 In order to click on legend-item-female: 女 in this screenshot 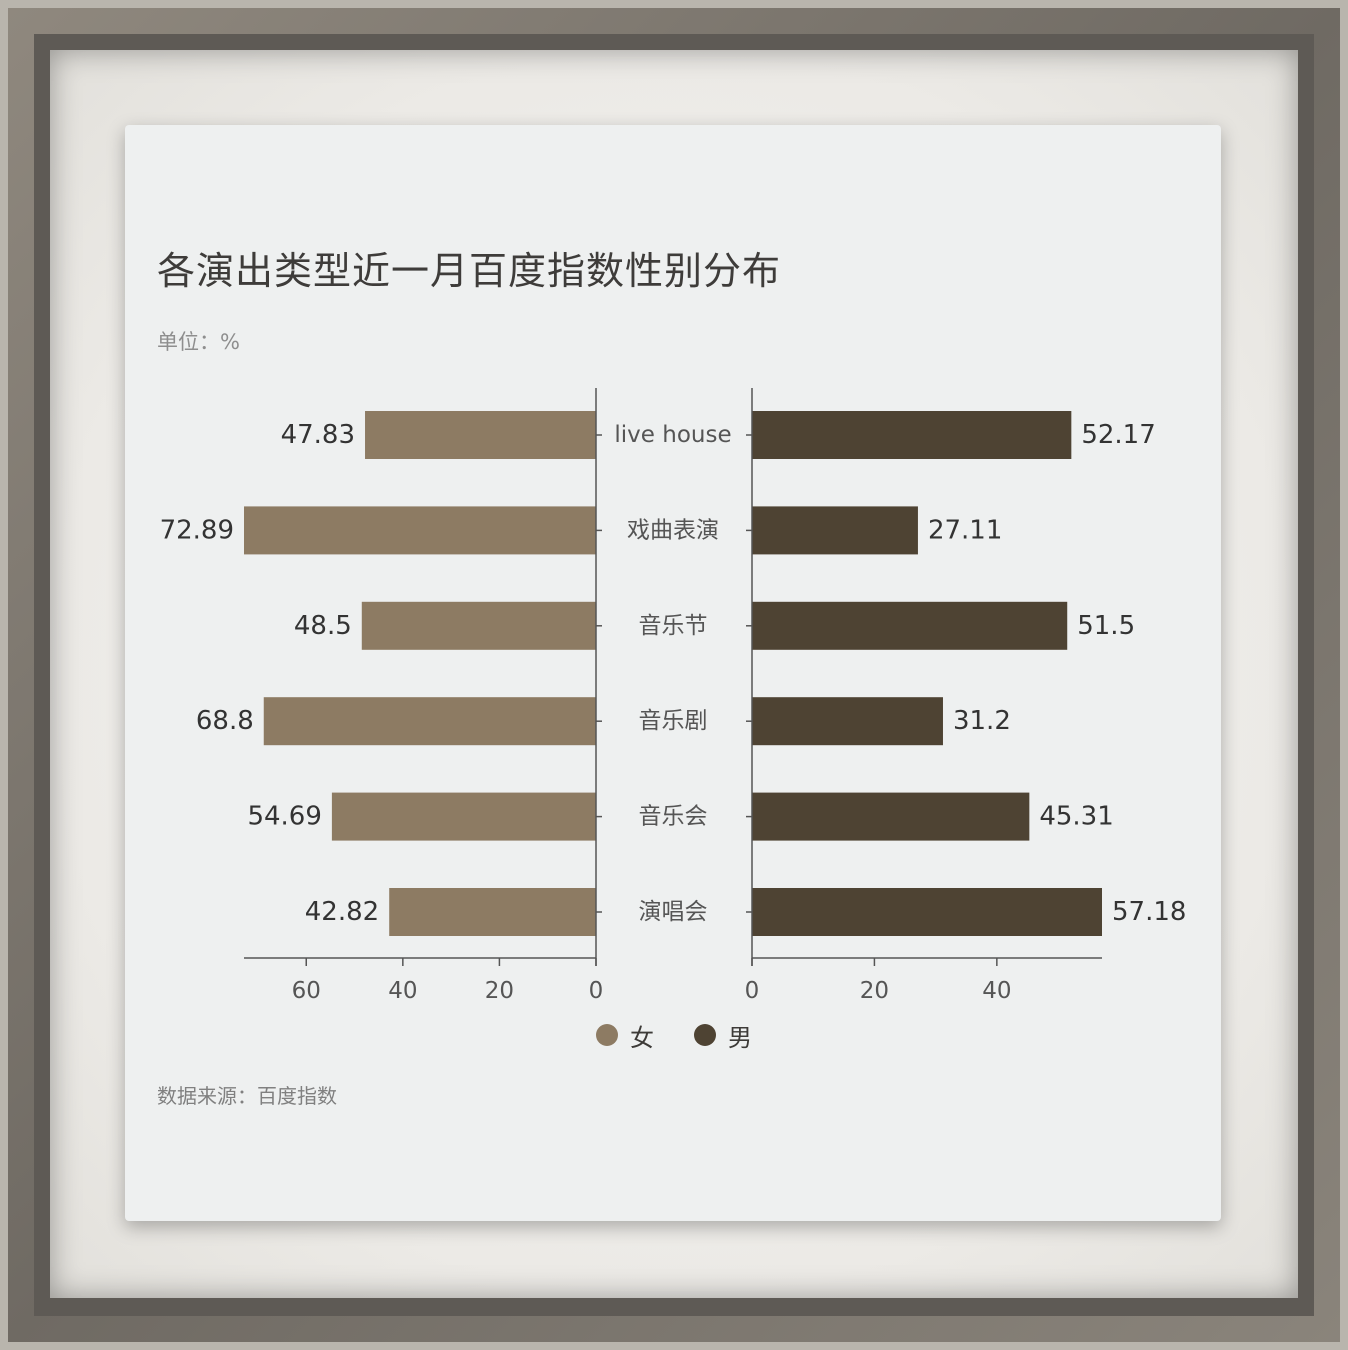, I will do `click(625, 1035)`.